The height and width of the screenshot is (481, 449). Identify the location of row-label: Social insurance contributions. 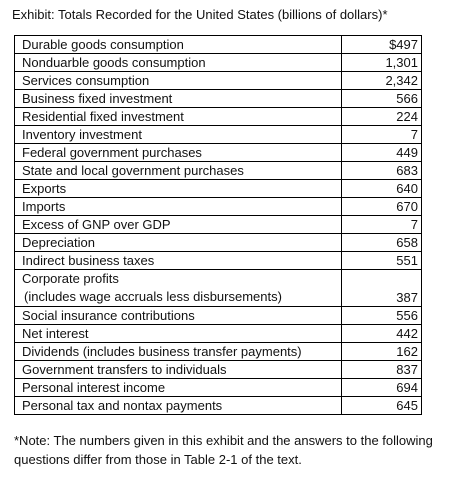
(178, 315).